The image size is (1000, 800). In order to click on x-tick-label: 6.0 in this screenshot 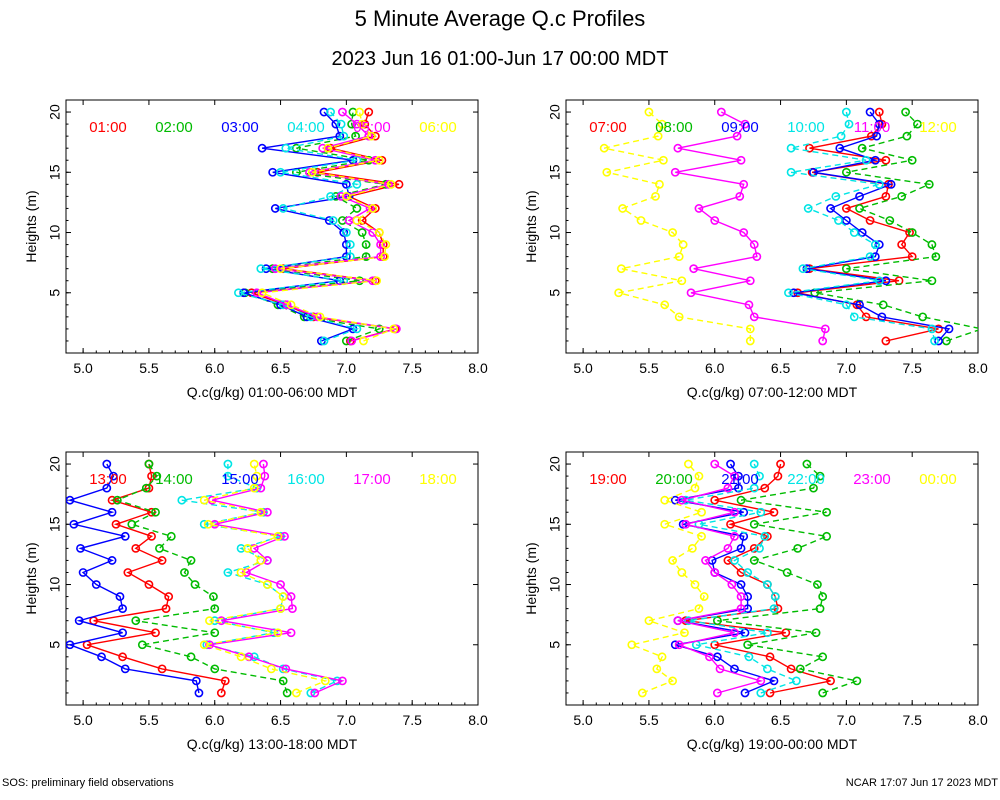, I will do `click(715, 368)`.